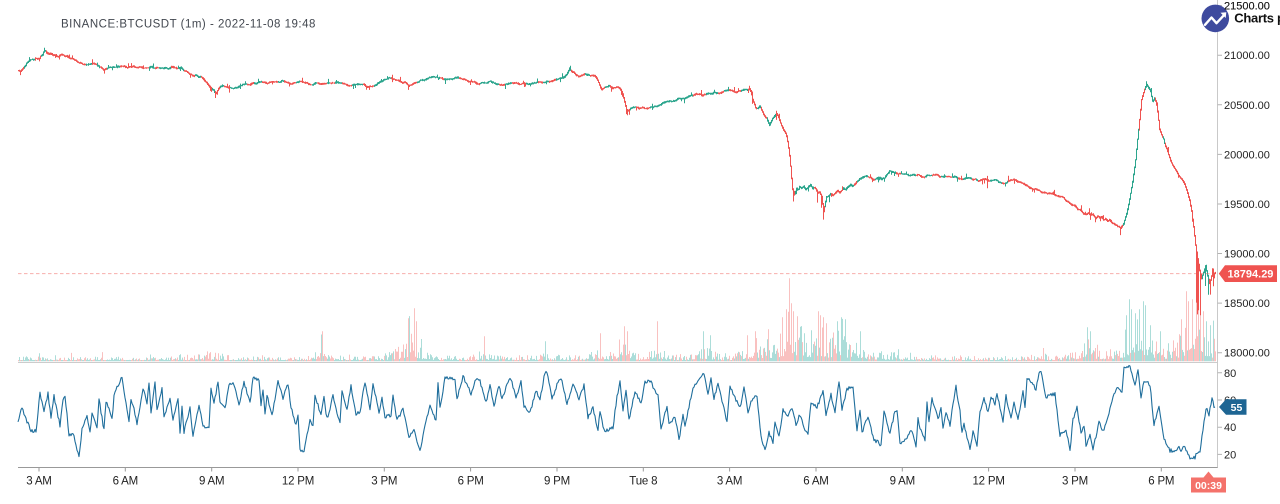  Describe the element at coordinates (1247, 56) in the screenshot. I see `svg-text: 21000.00` at that location.